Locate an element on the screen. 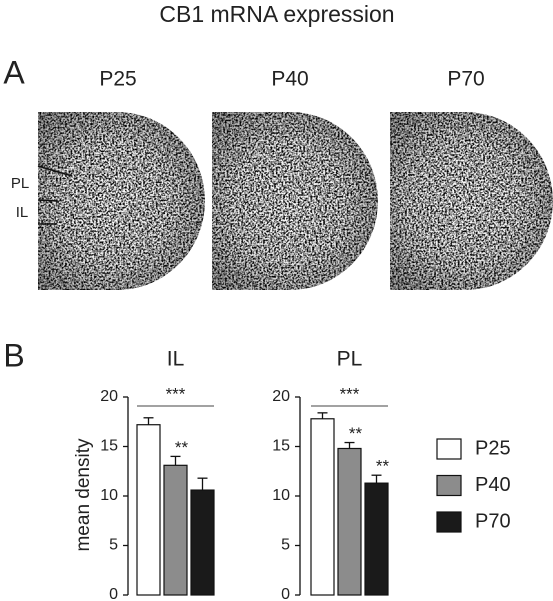  image-label: P40 is located at coordinates (289, 79).